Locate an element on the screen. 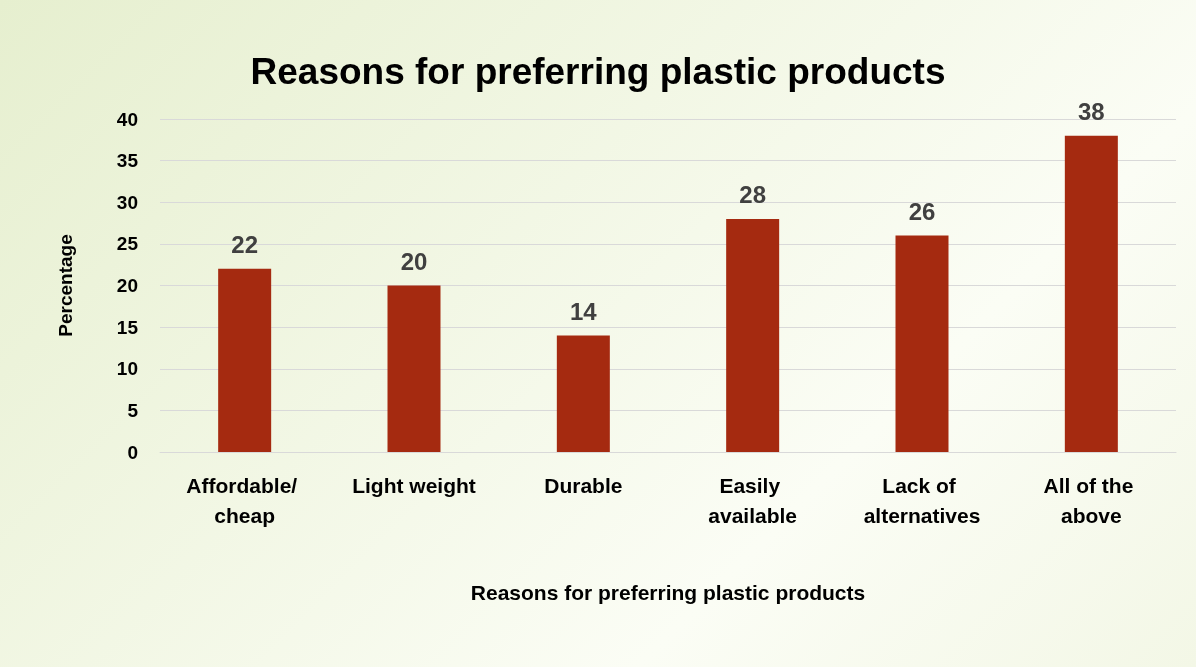  data-label: 38 is located at coordinates (1091, 112).